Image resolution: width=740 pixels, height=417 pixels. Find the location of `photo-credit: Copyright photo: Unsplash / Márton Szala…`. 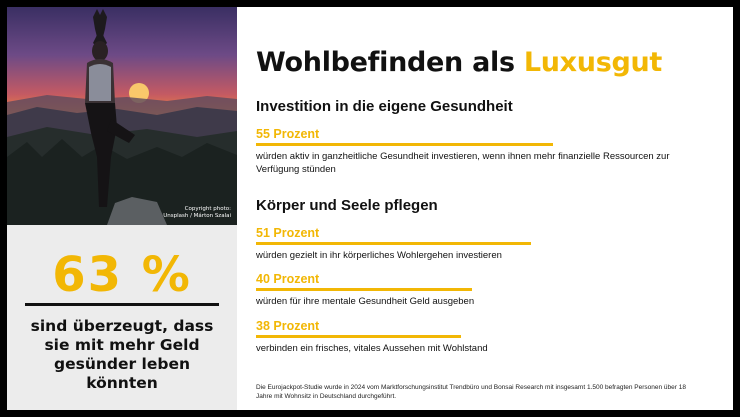

photo-credit: Copyright photo: Unsplash / Márton Szala… is located at coordinates (197, 213).